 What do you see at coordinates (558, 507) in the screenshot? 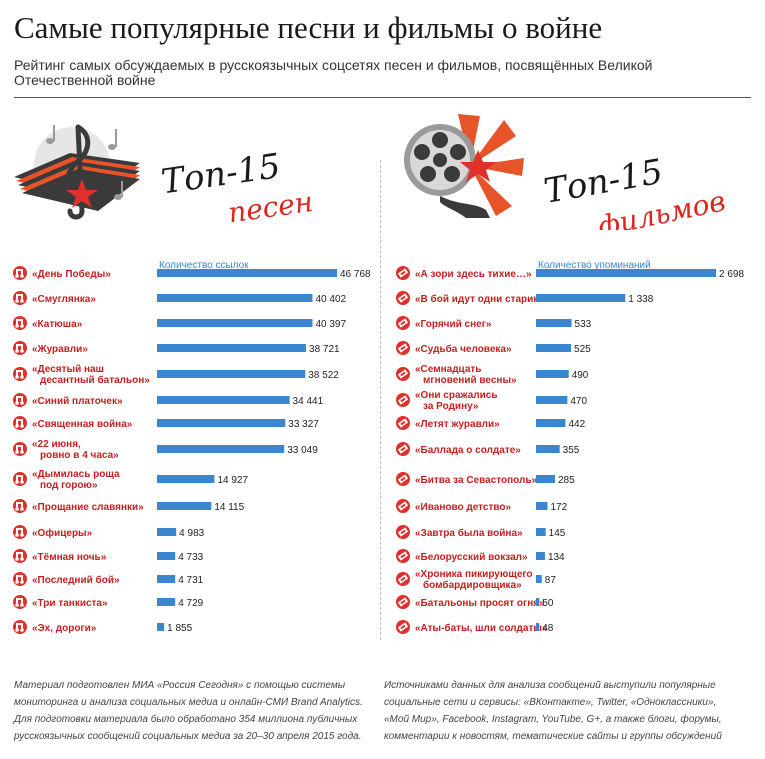
I see `value-label: 172` at bounding box center [558, 507].